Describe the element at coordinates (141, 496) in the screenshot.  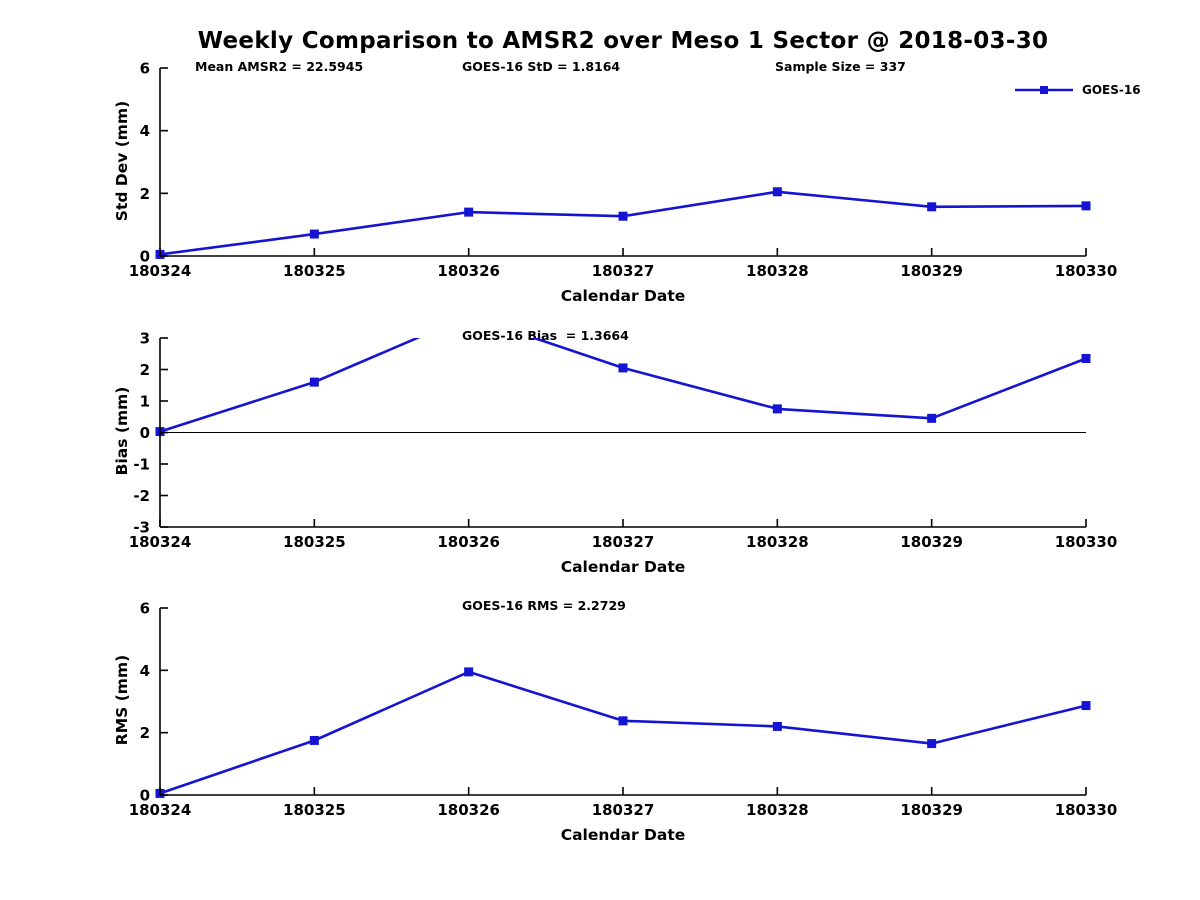
I see `y-tick-label: -2` at that location.